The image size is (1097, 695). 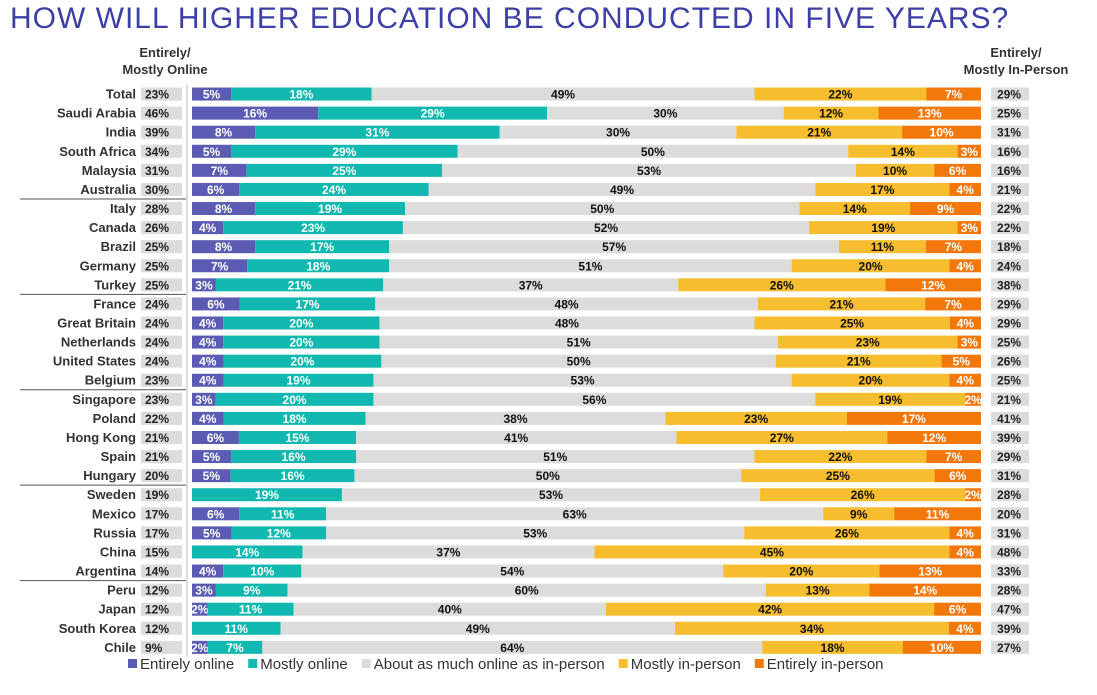 What do you see at coordinates (157, 572) in the screenshot?
I see `online-total-argentina: 14%` at bounding box center [157, 572].